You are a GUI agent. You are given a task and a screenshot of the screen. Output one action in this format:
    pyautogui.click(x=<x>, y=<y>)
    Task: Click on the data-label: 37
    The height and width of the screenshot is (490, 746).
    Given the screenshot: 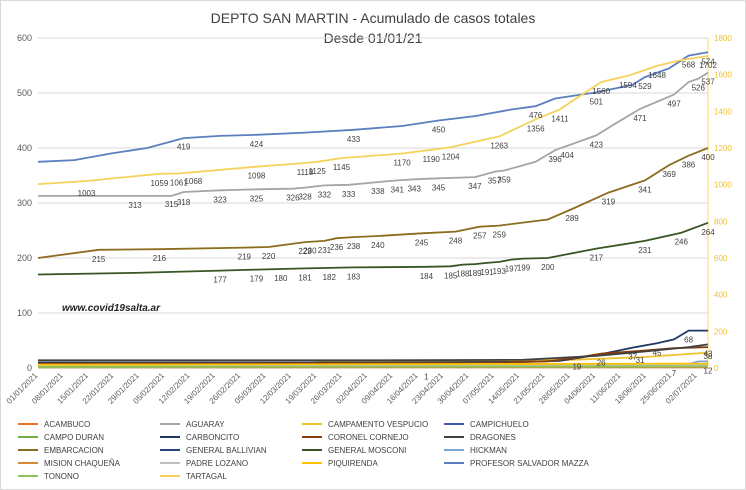 What is the action you would take?
    pyautogui.click(x=632, y=357)
    